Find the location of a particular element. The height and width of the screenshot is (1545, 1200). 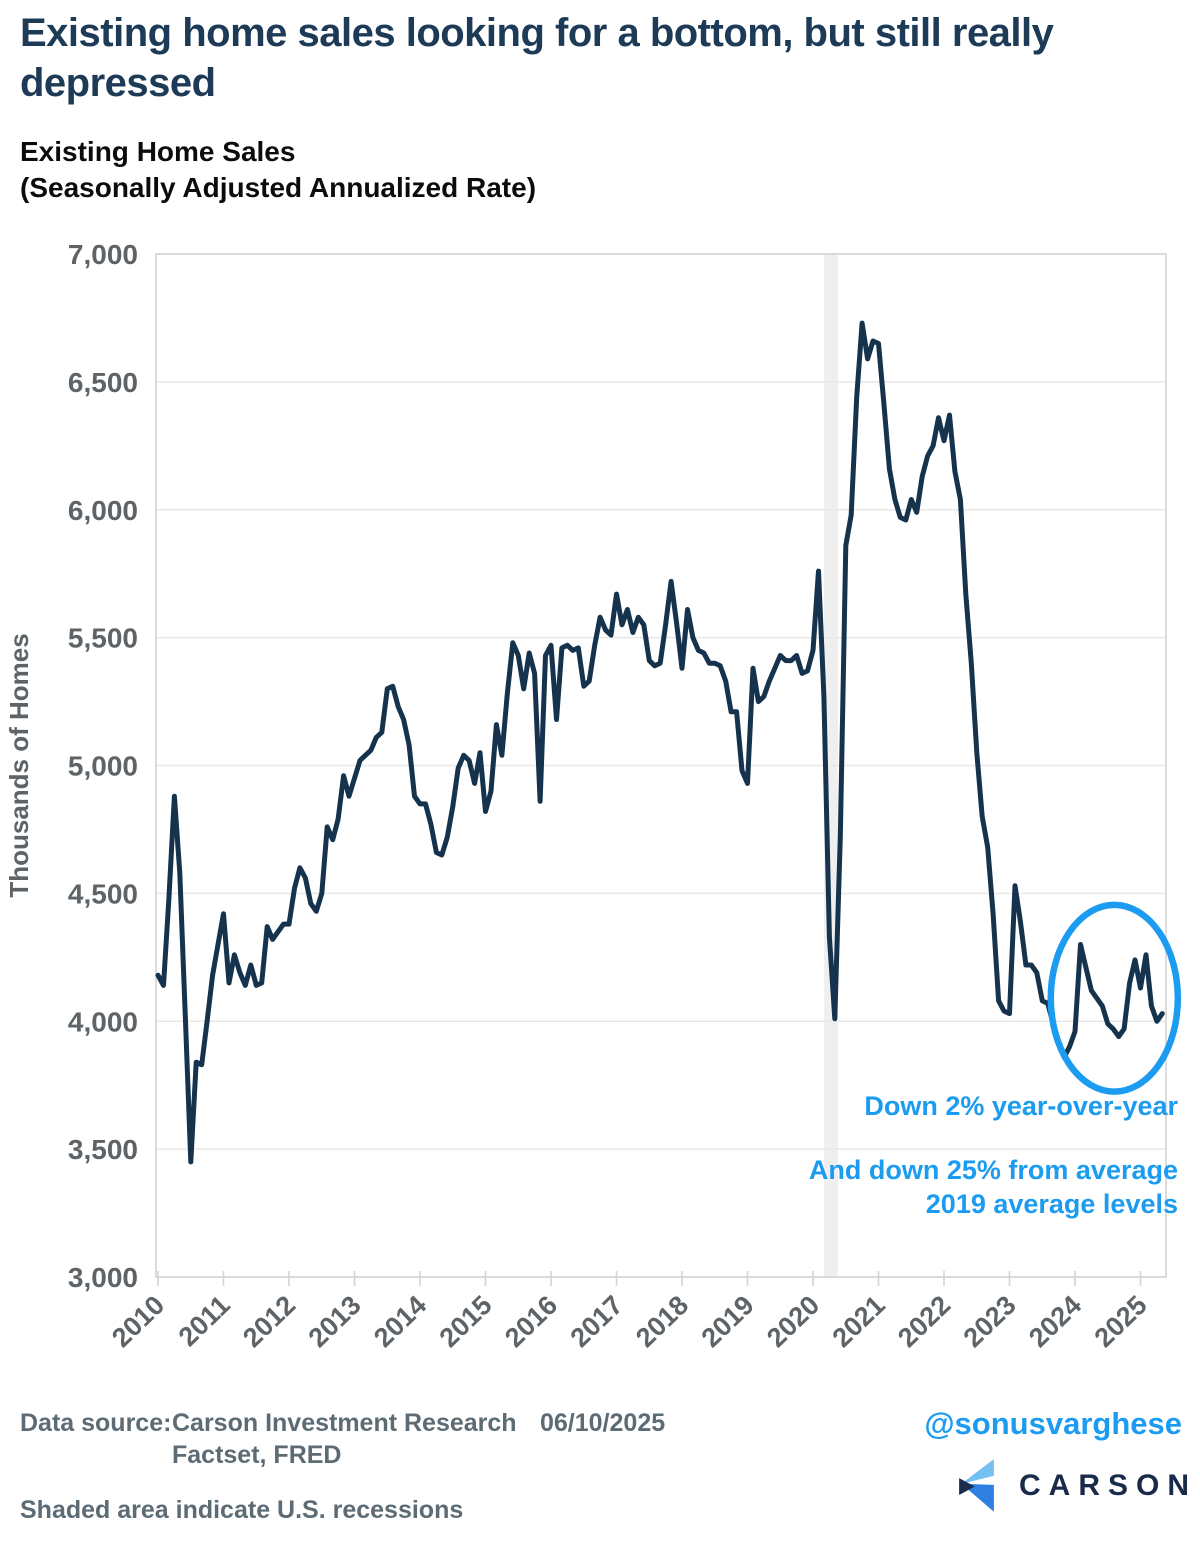

data-source-date: 06/10/2025 is located at coordinates (603, 1423).